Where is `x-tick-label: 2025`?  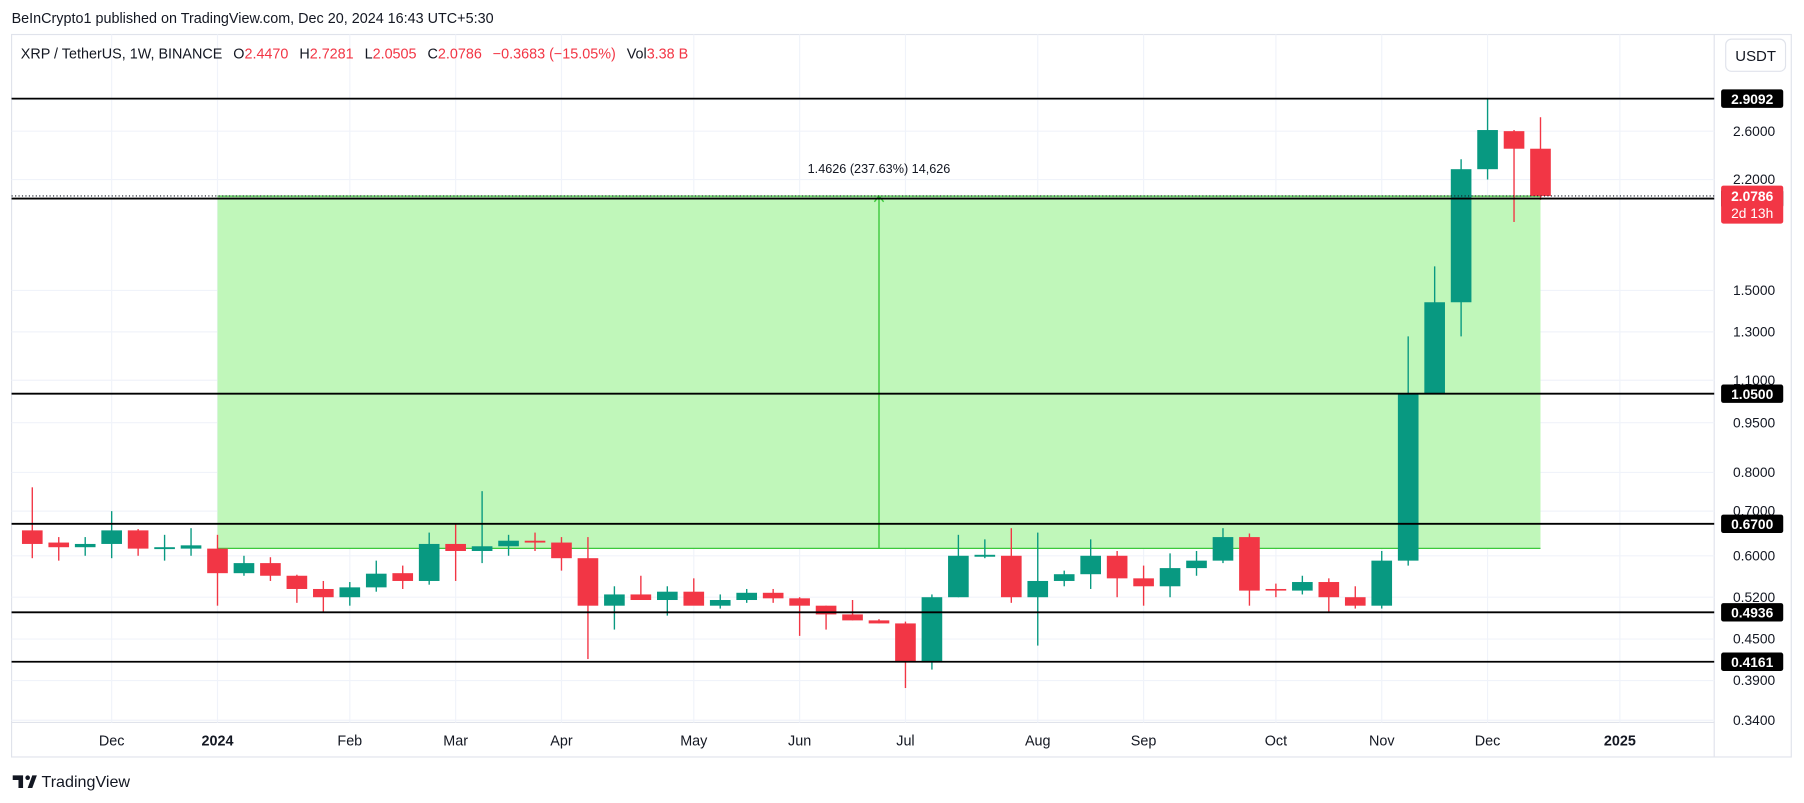 x-tick-label: 2025 is located at coordinates (1620, 741).